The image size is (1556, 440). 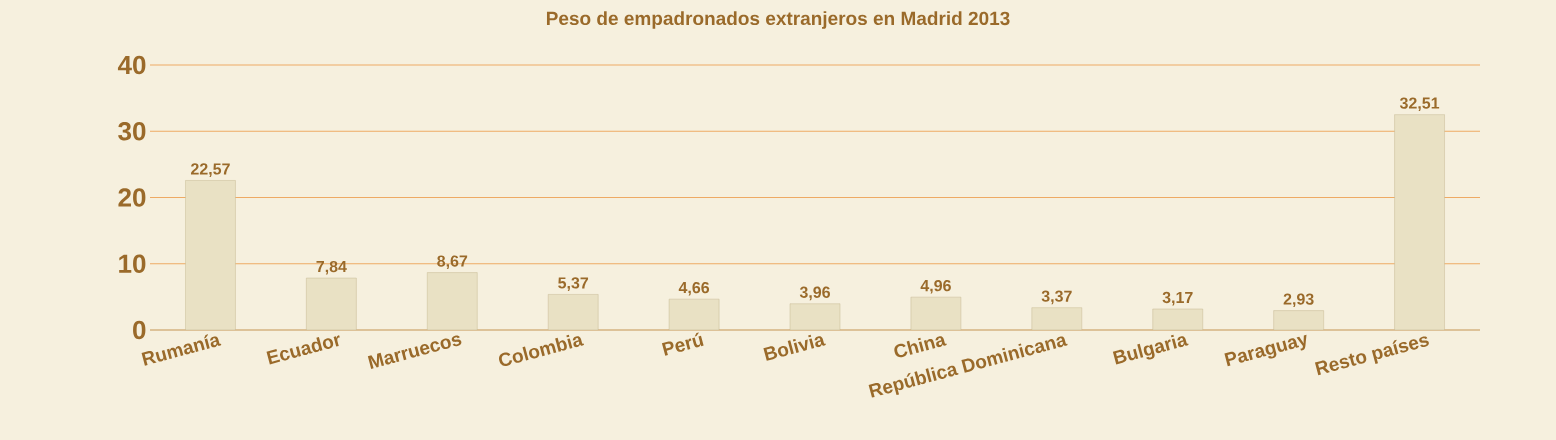 What do you see at coordinates (131, 65) in the screenshot?
I see `y-tick-label: 40` at bounding box center [131, 65].